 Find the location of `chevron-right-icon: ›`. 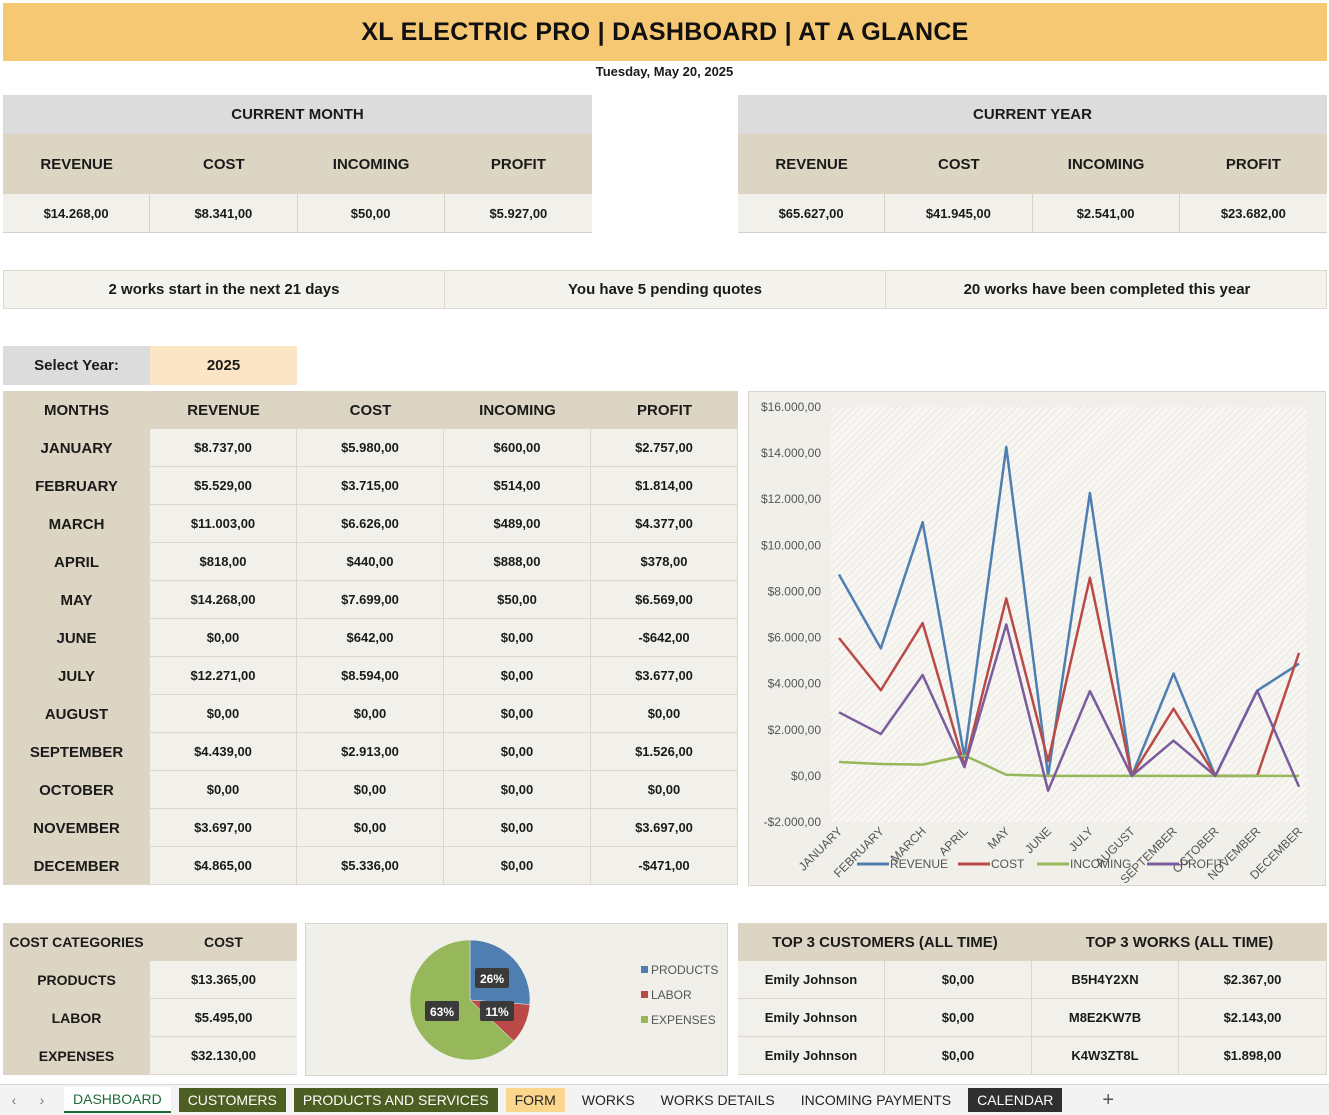

chevron-right-icon: › is located at coordinates (42, 1100).